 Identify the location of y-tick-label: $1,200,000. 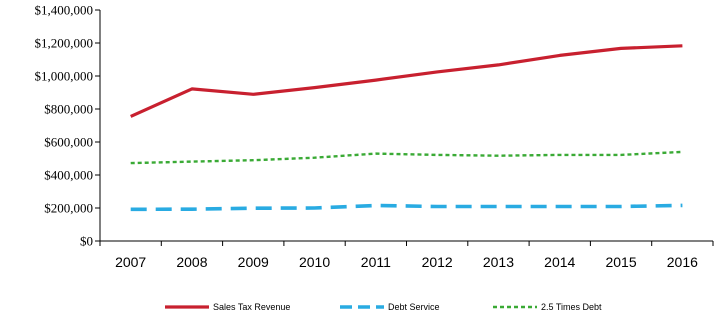
(64, 43).